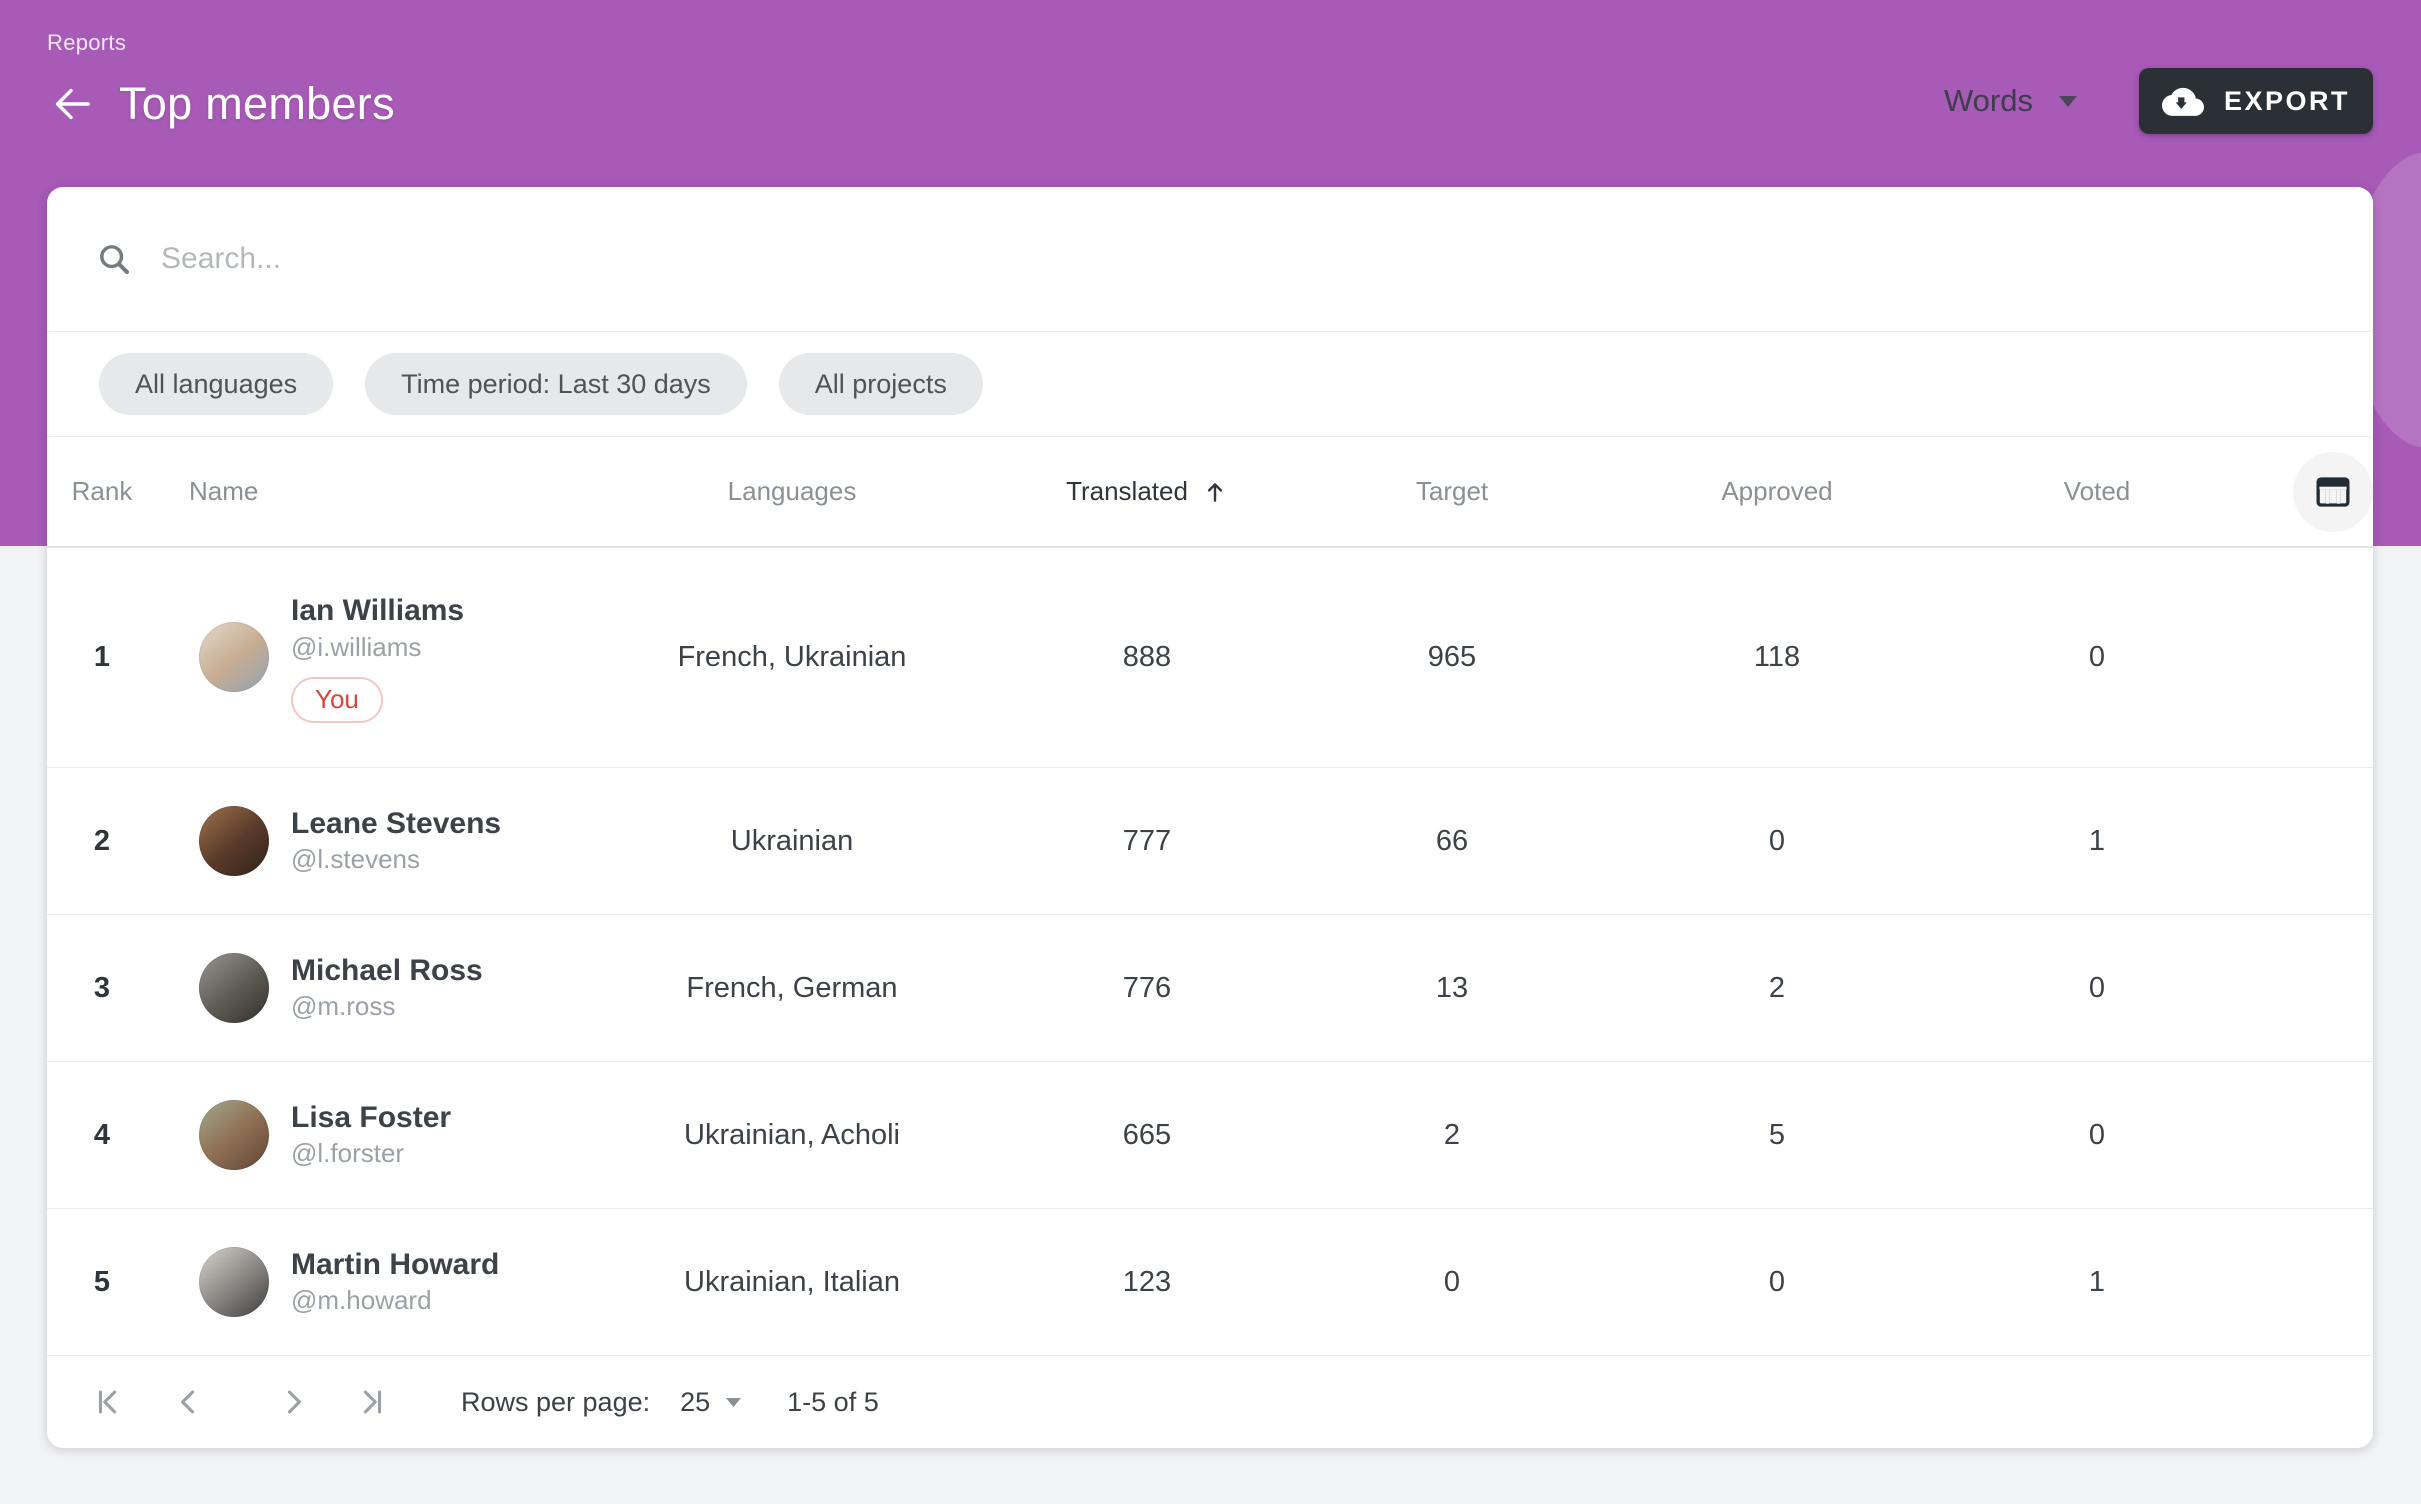 The height and width of the screenshot is (1504, 2421). What do you see at coordinates (792, 491) in the screenshot?
I see `column-header-languages: Languages` at bounding box center [792, 491].